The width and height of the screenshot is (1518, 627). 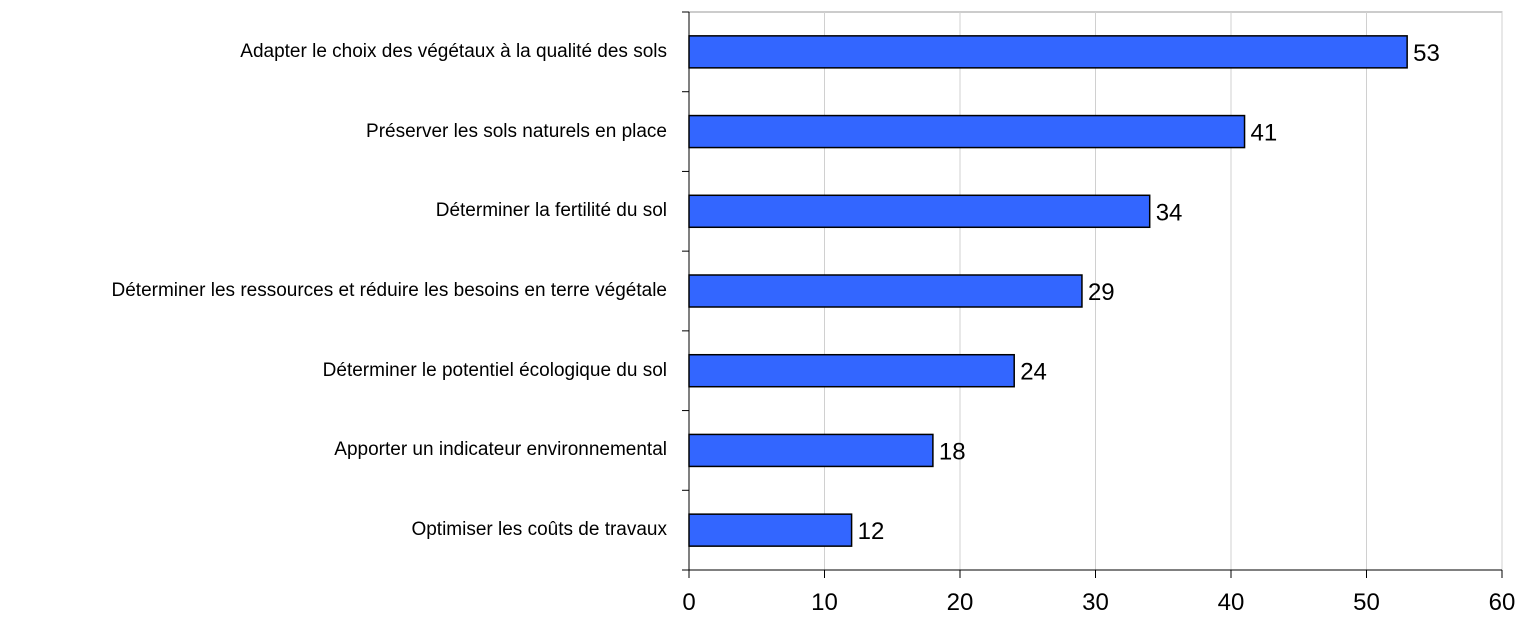 I want to click on x-tick-label: 0, so click(x=688, y=602).